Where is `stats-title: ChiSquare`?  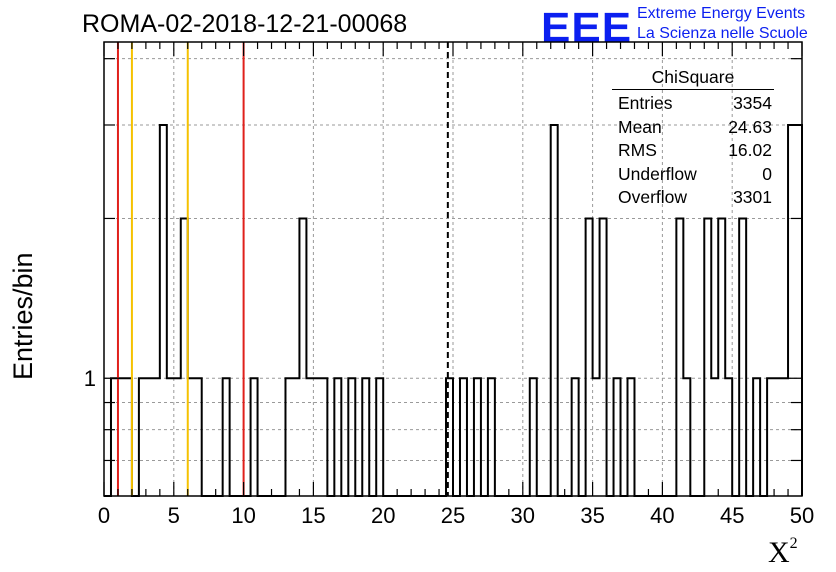
stats-title: ChiSquare is located at coordinates (693, 78).